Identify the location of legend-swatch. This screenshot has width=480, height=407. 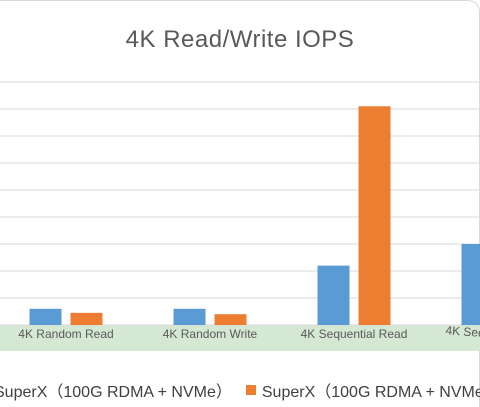
(250, 390).